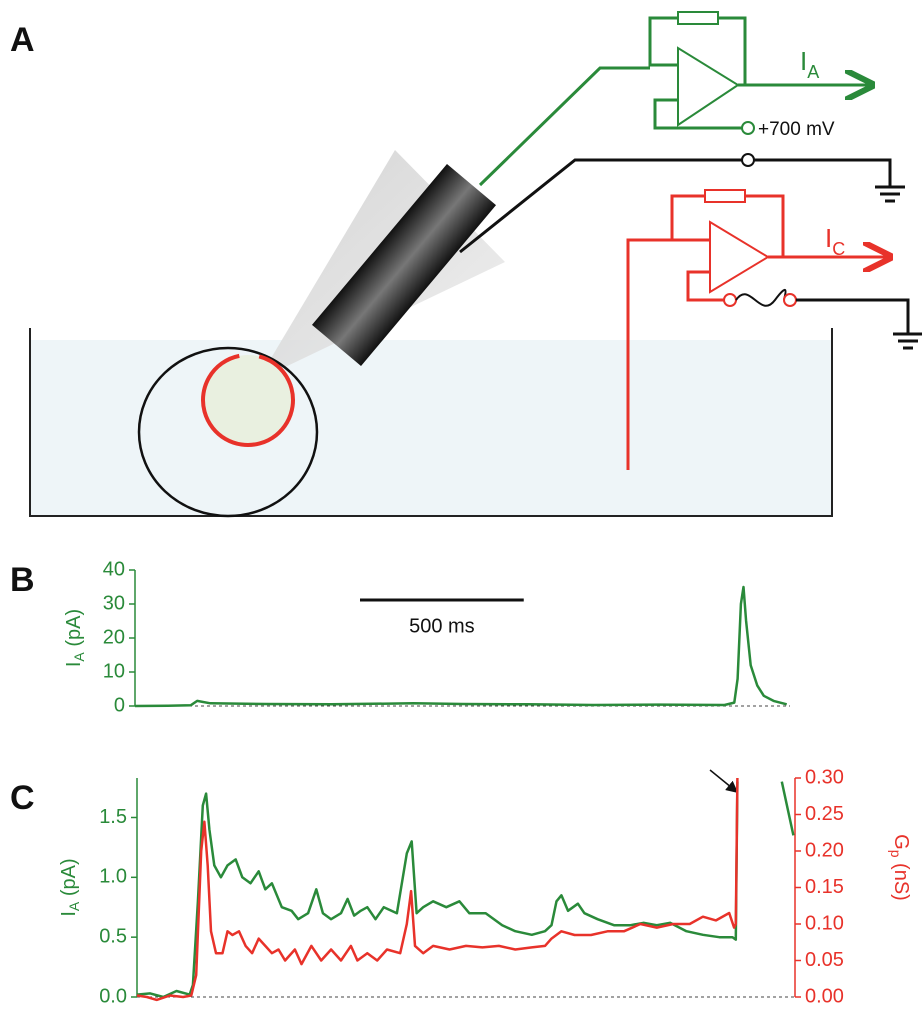 Image resolution: width=922 pixels, height=1022 pixels. Describe the element at coordinates (824, 887) in the screenshot. I see `tick-label: 0.15` at that location.